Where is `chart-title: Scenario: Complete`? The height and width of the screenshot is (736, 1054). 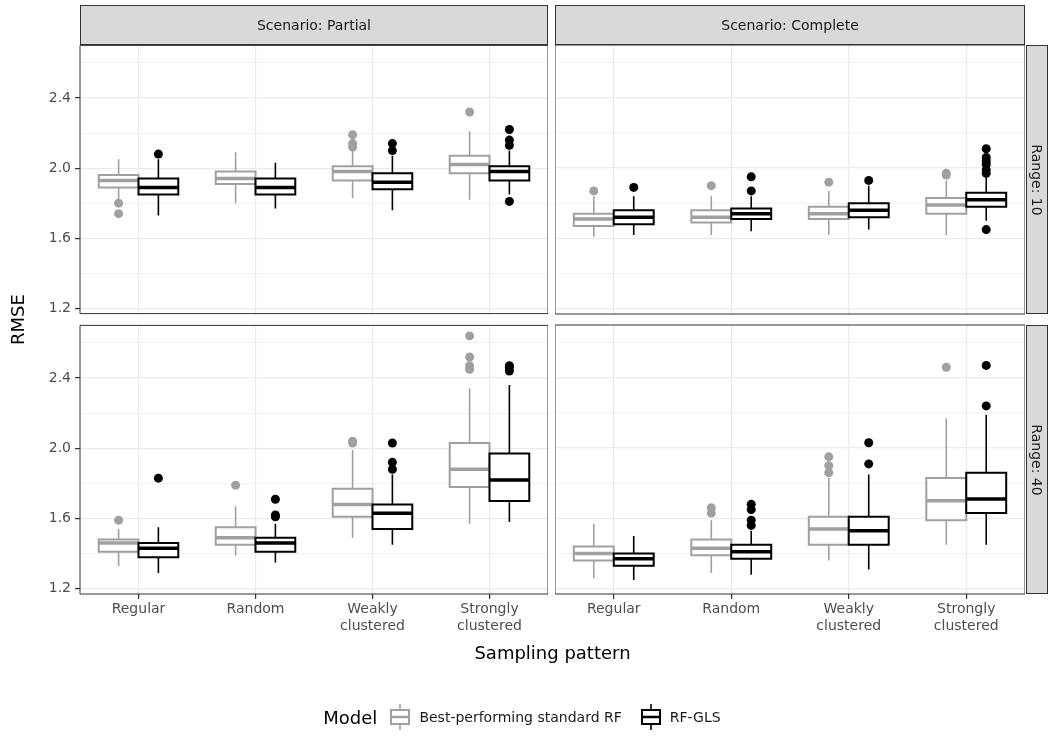 chart-title: Scenario: Complete is located at coordinates (790, 25).